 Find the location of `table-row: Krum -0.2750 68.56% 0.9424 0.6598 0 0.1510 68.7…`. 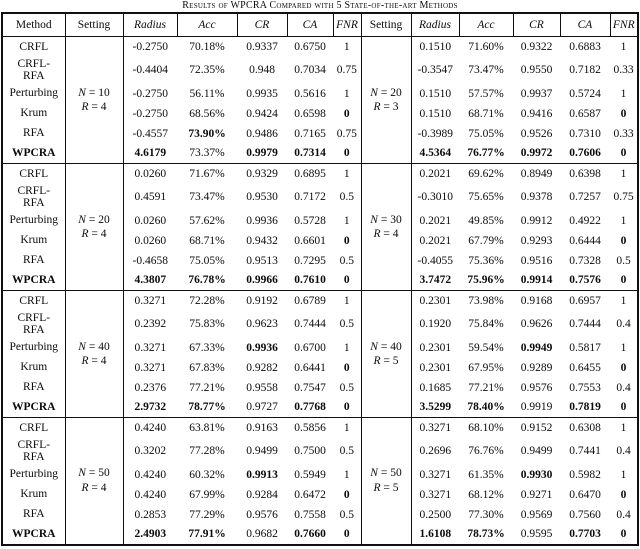

table-row: Krum -0.2750 68.56% 0.9424 0.6598 0 0.1510 68.7… is located at coordinates (320, 113).